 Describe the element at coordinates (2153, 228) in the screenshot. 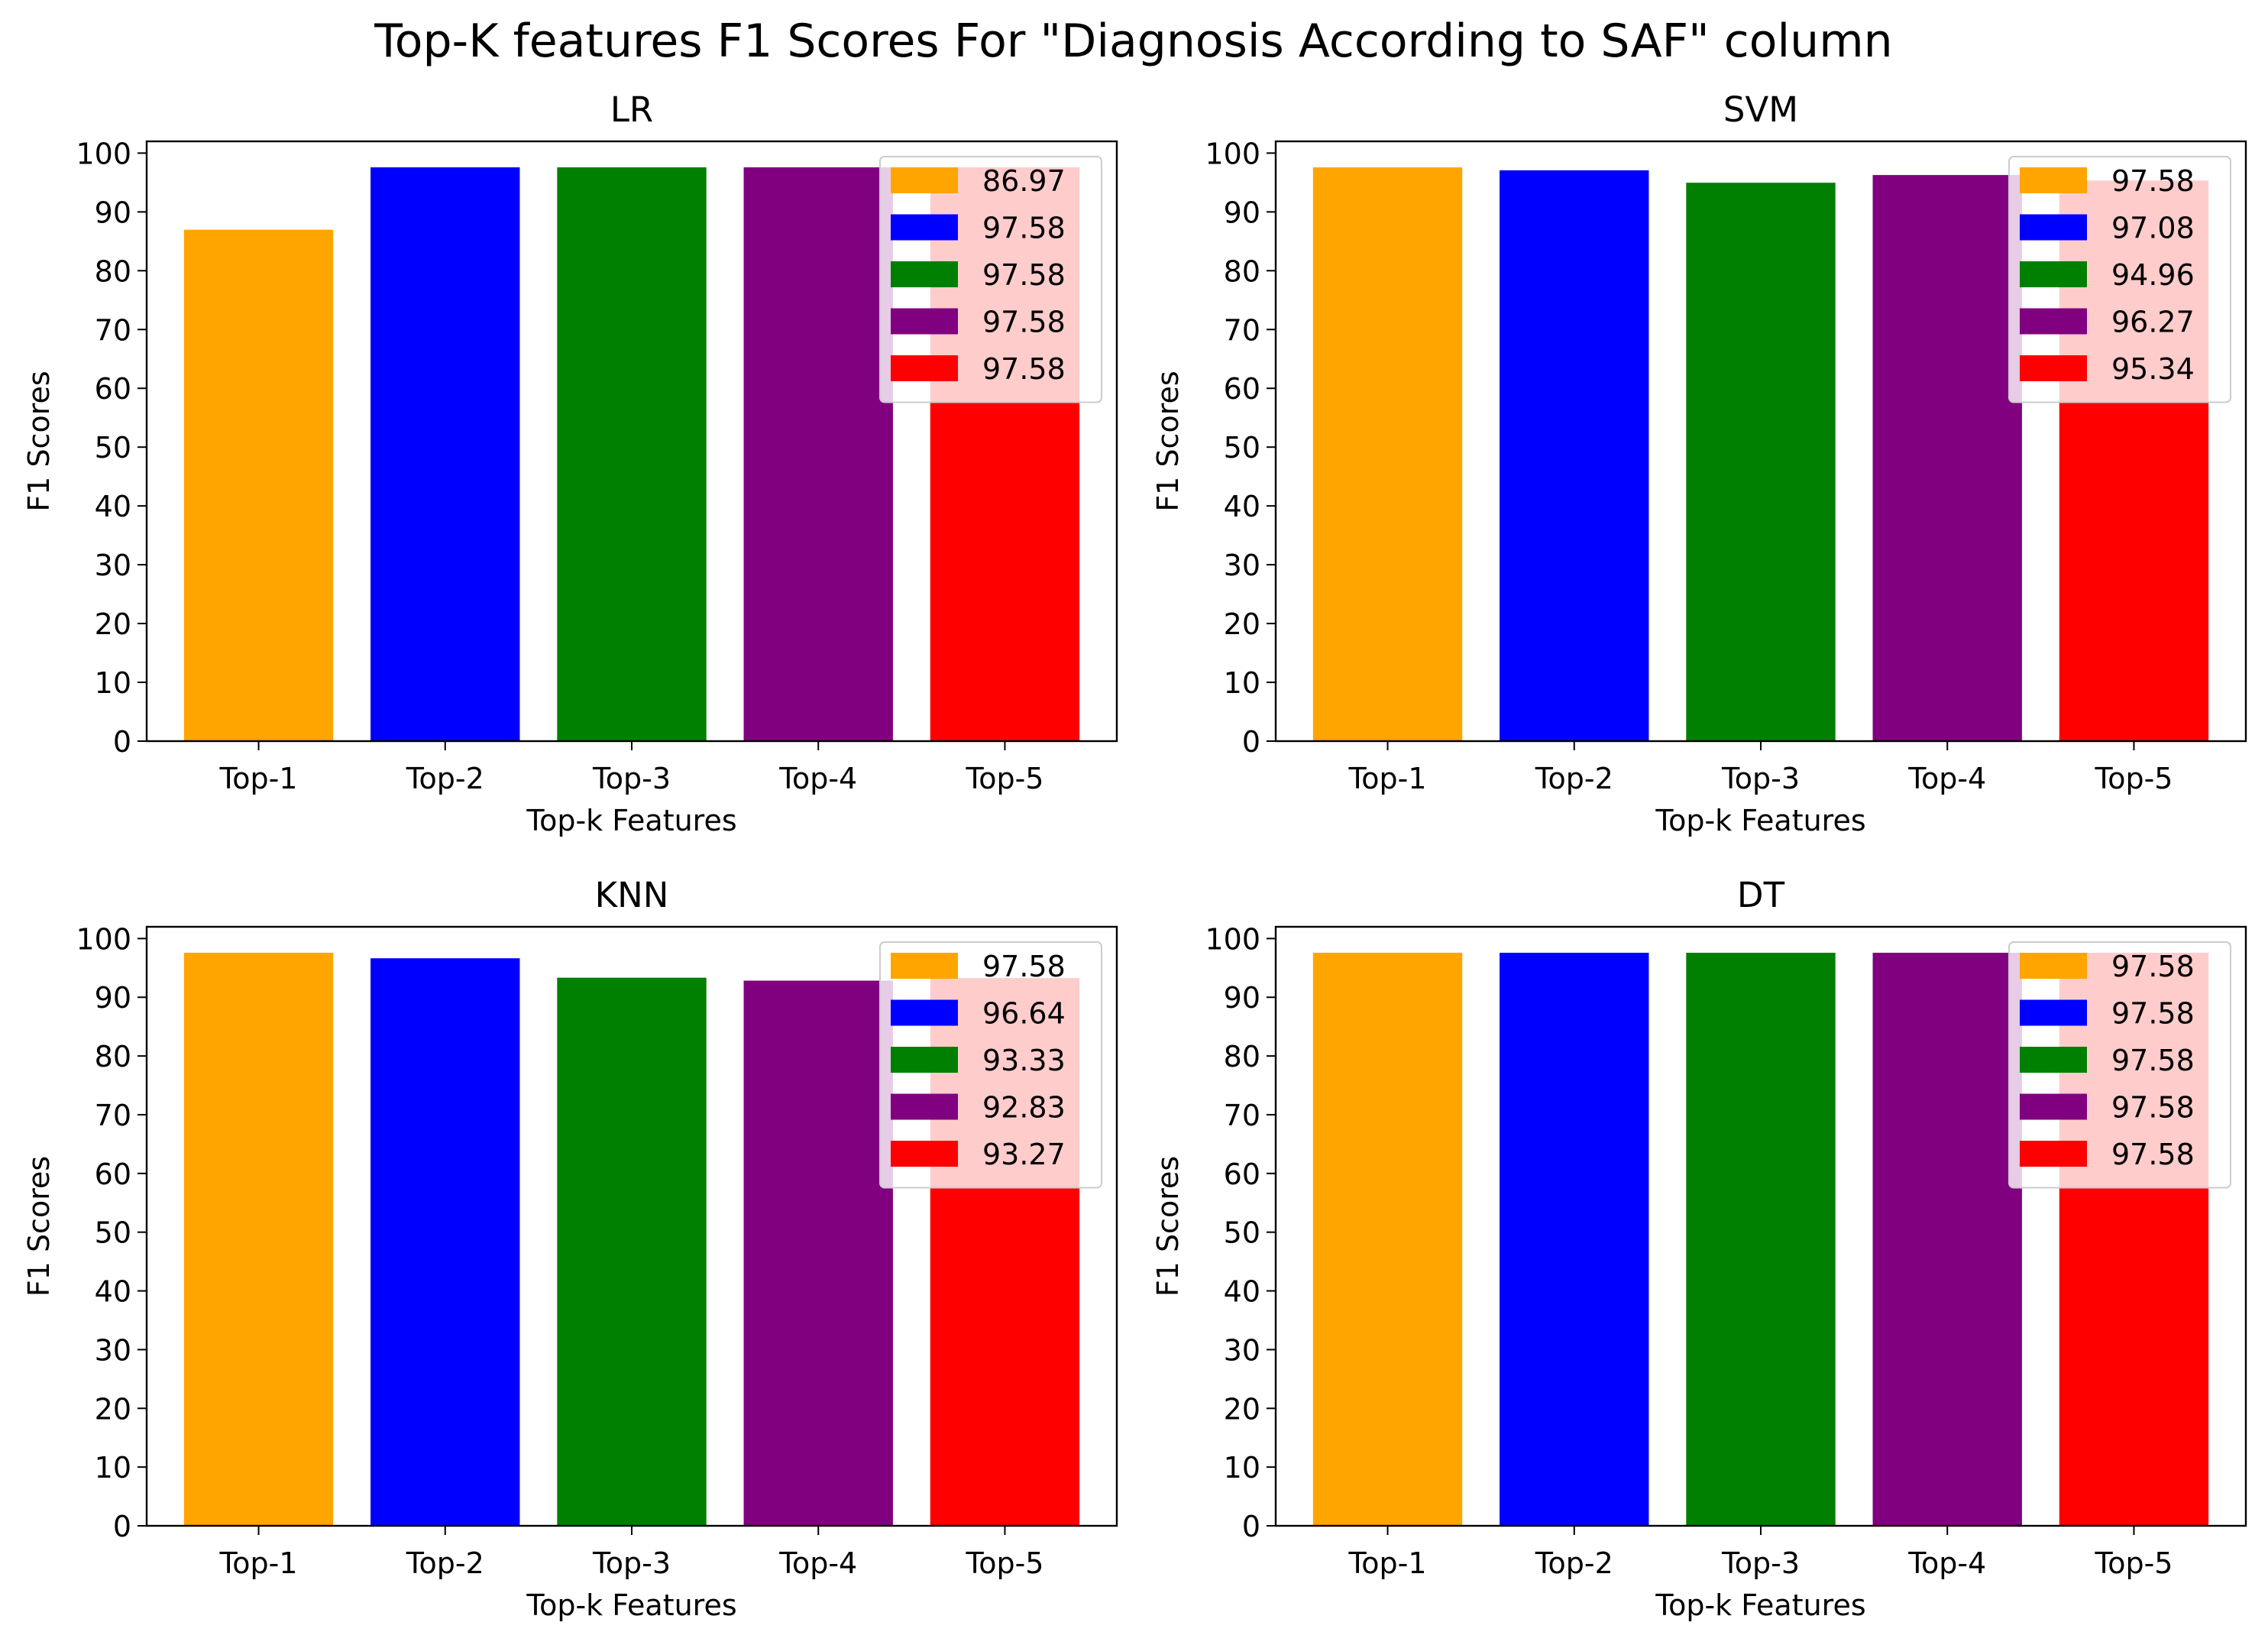

I see `legend-label: 97.08` at that location.